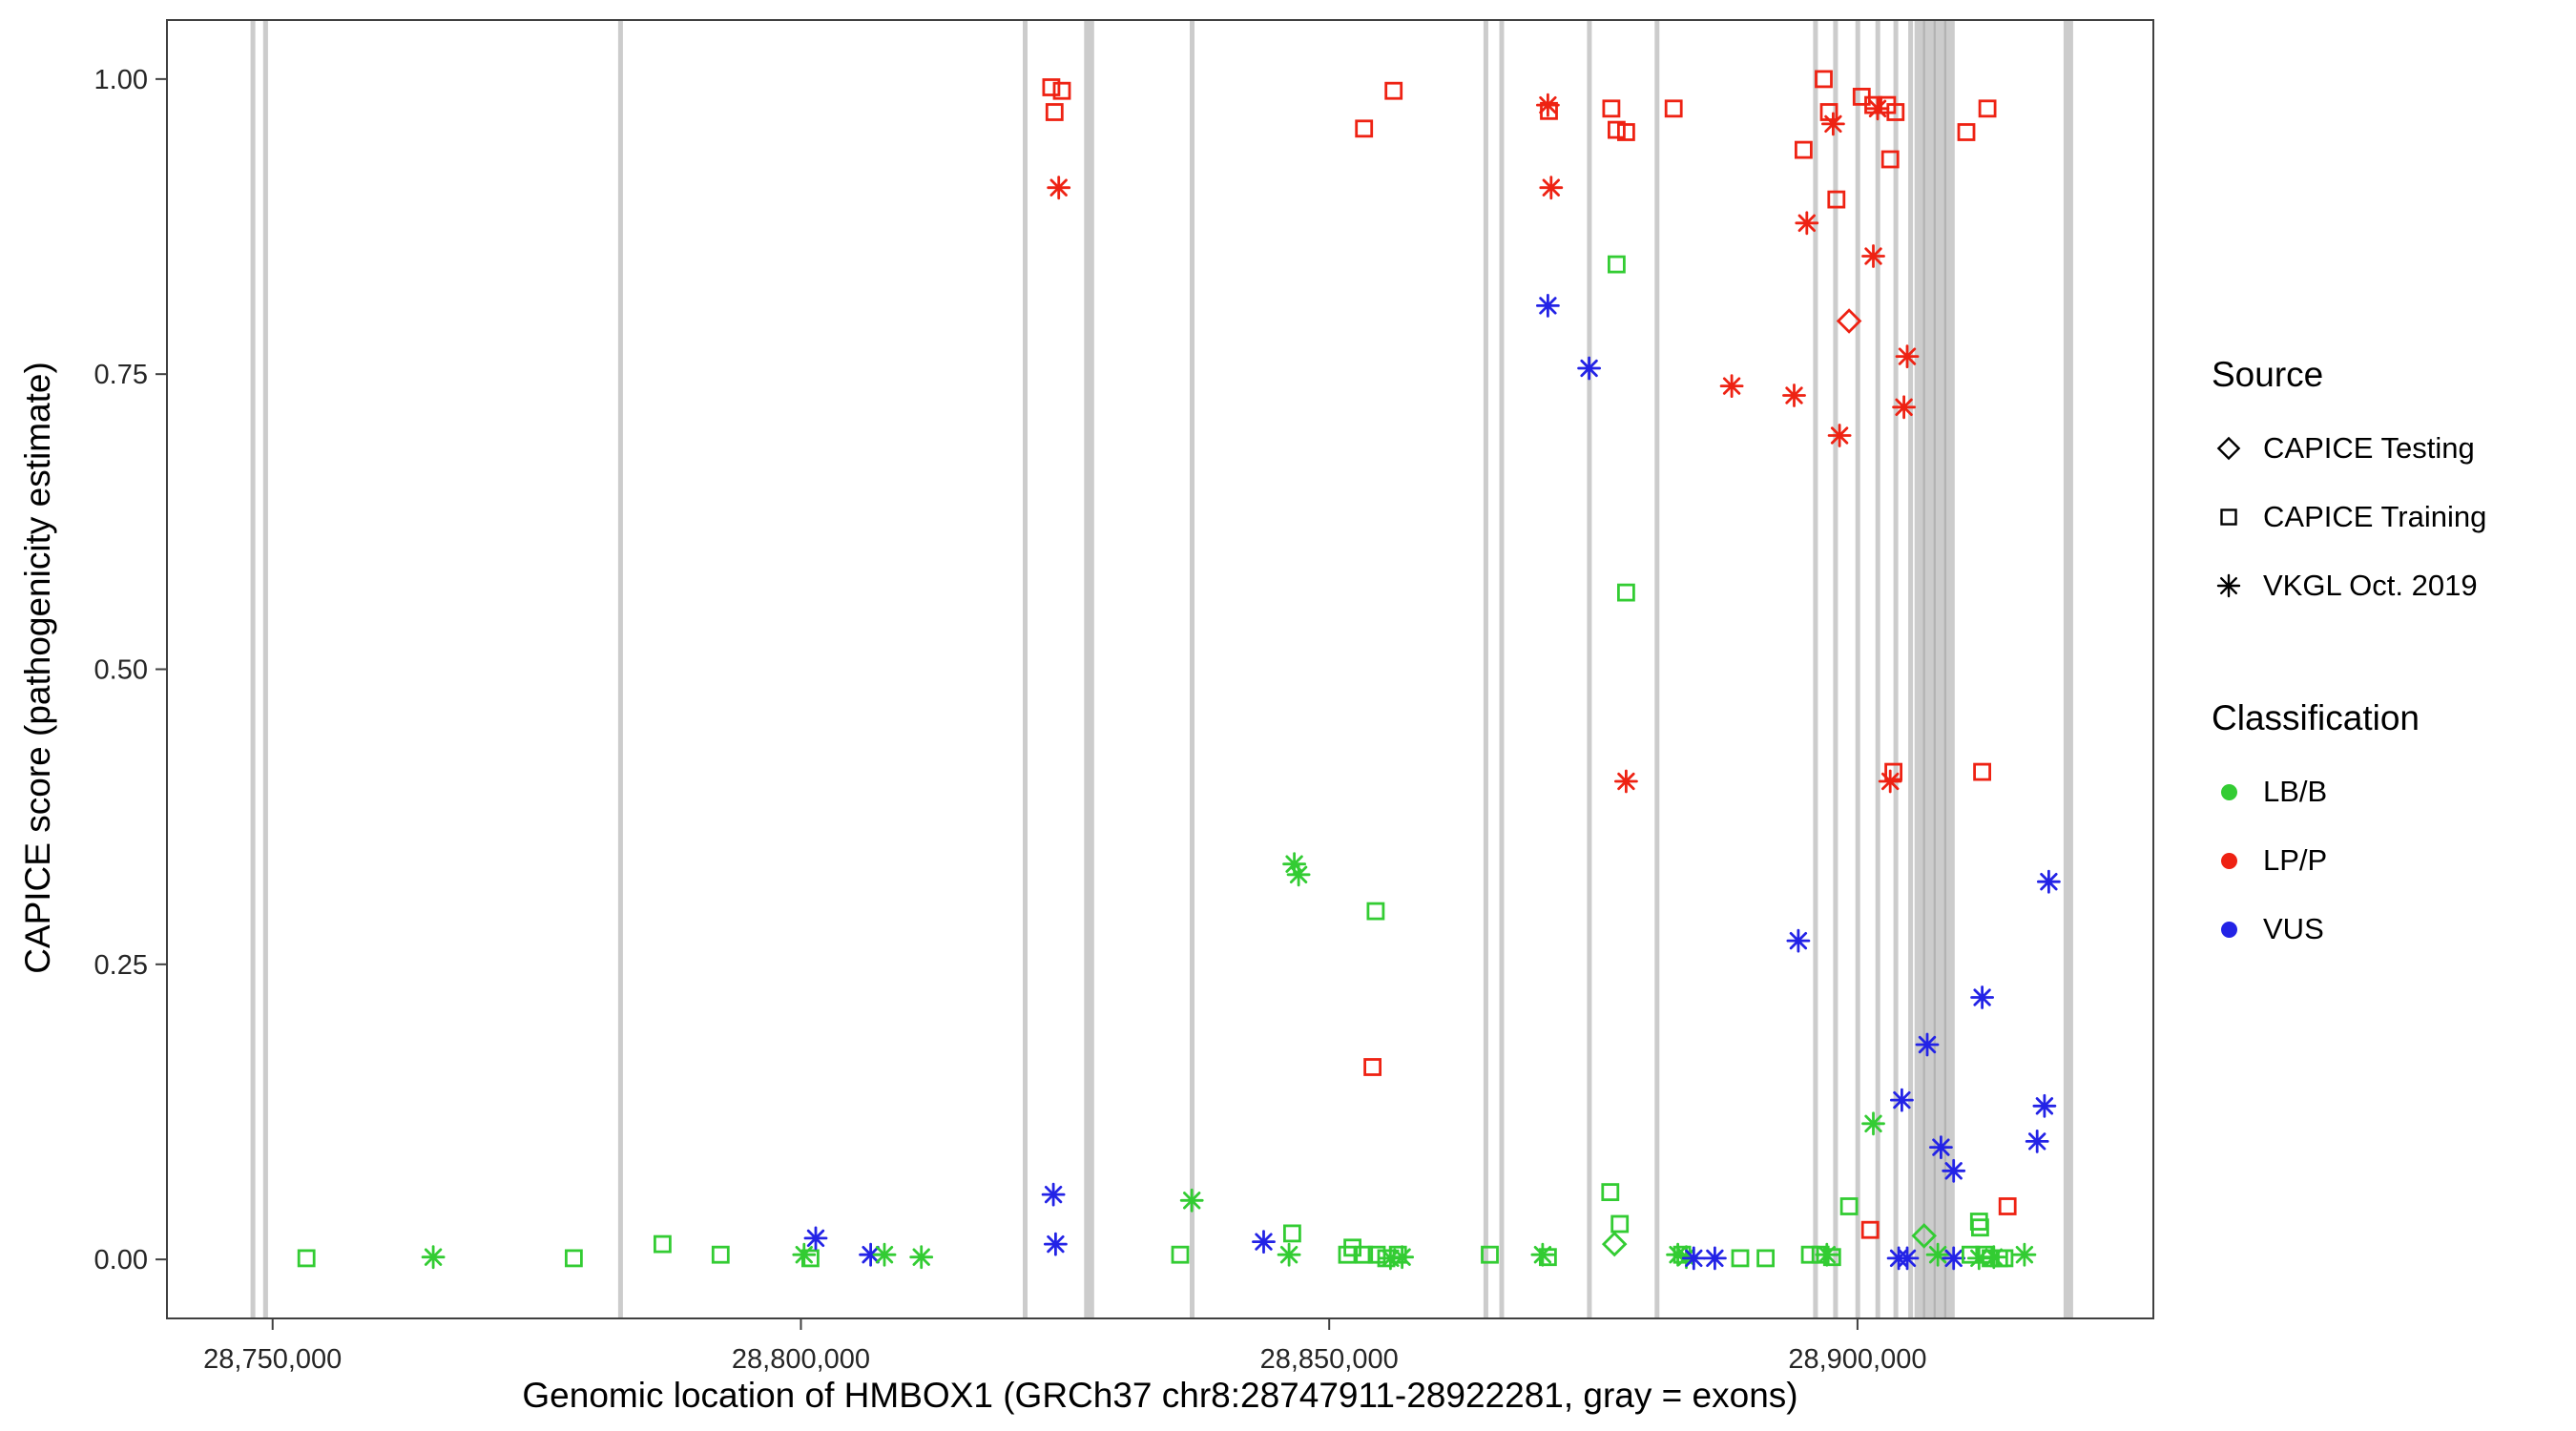 This screenshot has width=2576, height=1431. What do you see at coordinates (2229, 860) in the screenshot?
I see `lpp-color-dot` at bounding box center [2229, 860].